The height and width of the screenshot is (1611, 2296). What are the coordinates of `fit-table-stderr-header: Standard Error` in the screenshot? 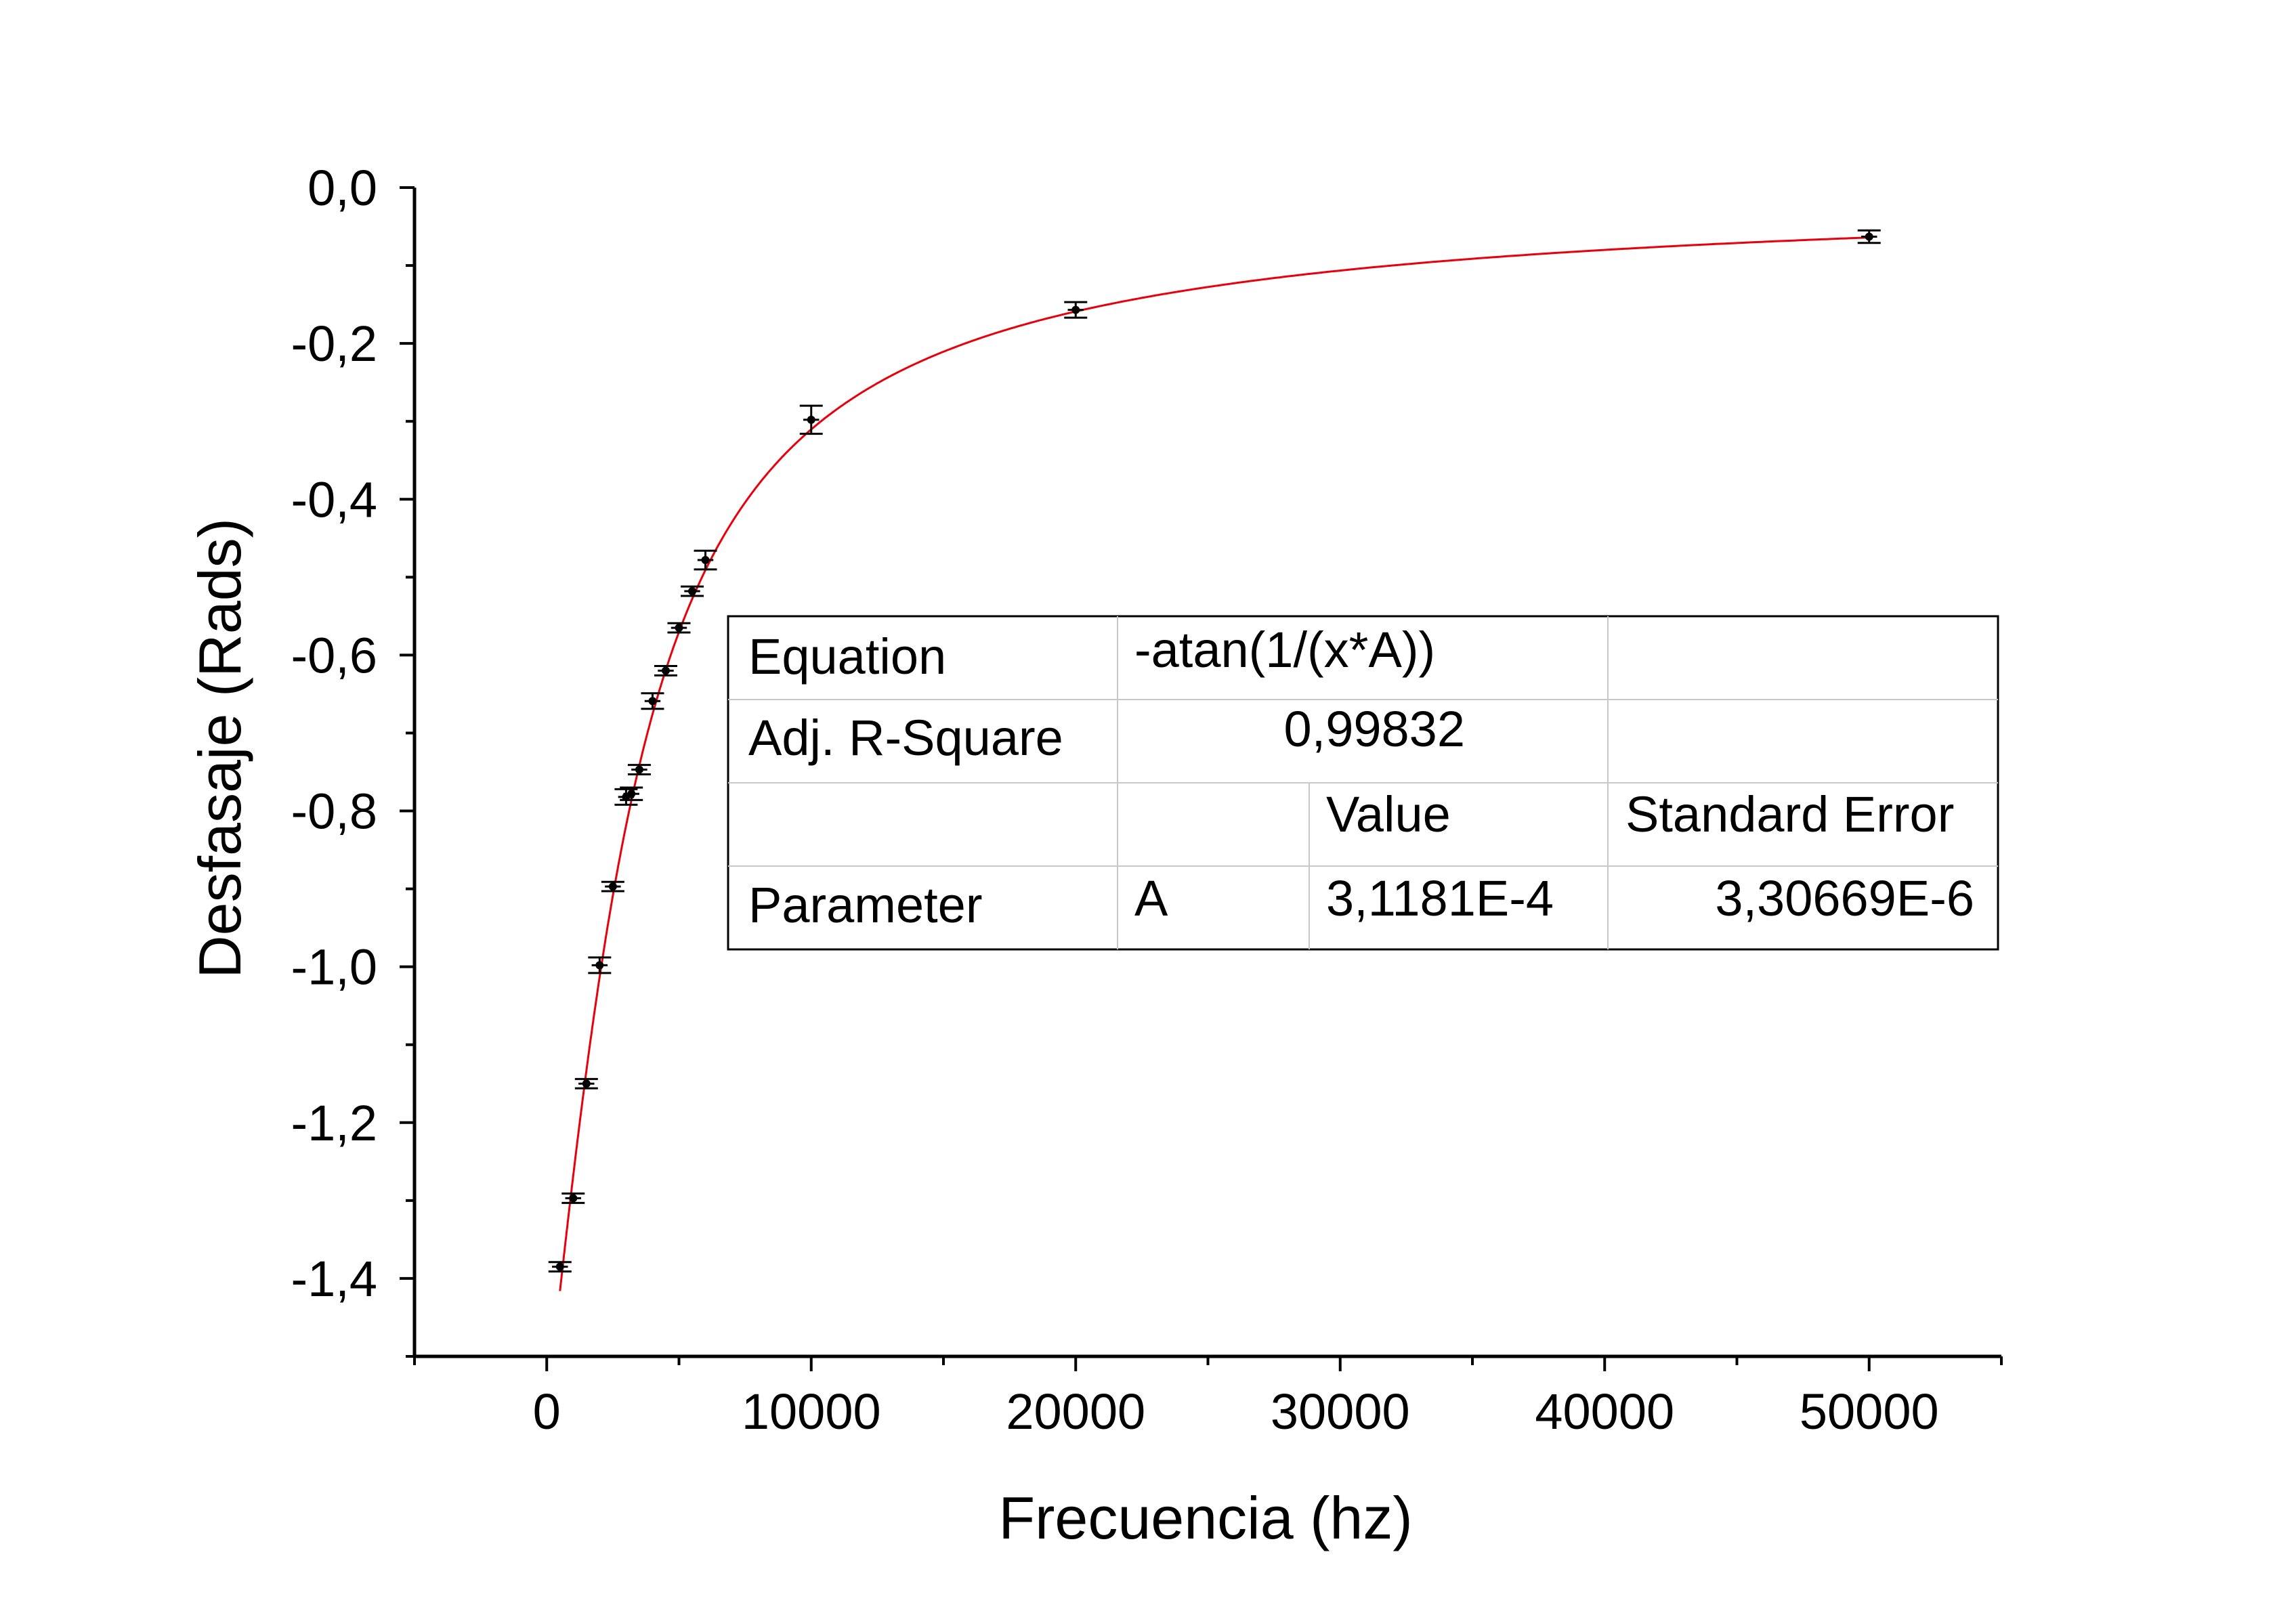 It's located at (1790, 814).